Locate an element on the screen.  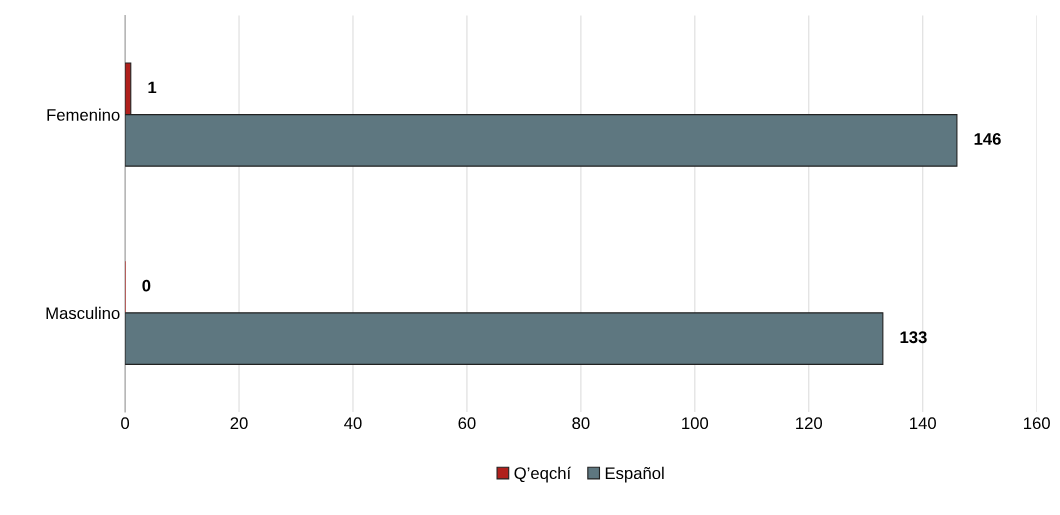
x-tick-label: 0 is located at coordinates (125, 423).